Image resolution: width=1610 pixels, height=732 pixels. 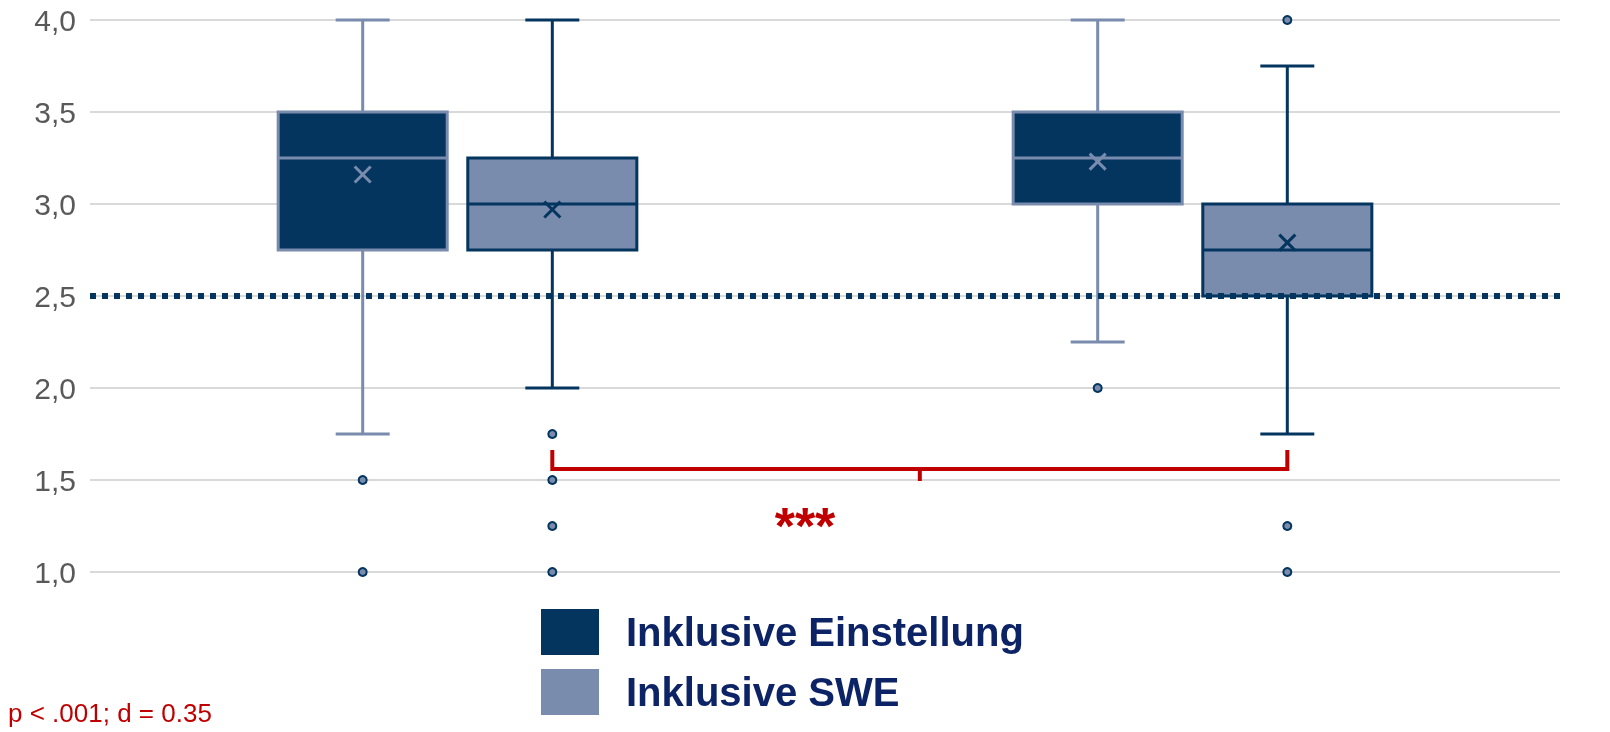 What do you see at coordinates (825, 632) in the screenshot?
I see `legend-label: Inklusive Einstellung` at bounding box center [825, 632].